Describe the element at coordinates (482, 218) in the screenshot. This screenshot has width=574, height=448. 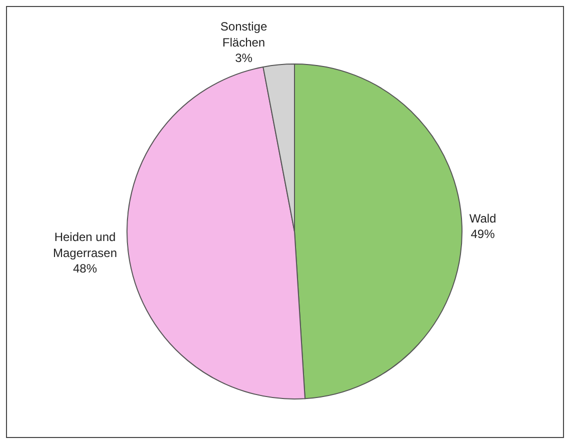
I see `slice-label: Wald` at that location.